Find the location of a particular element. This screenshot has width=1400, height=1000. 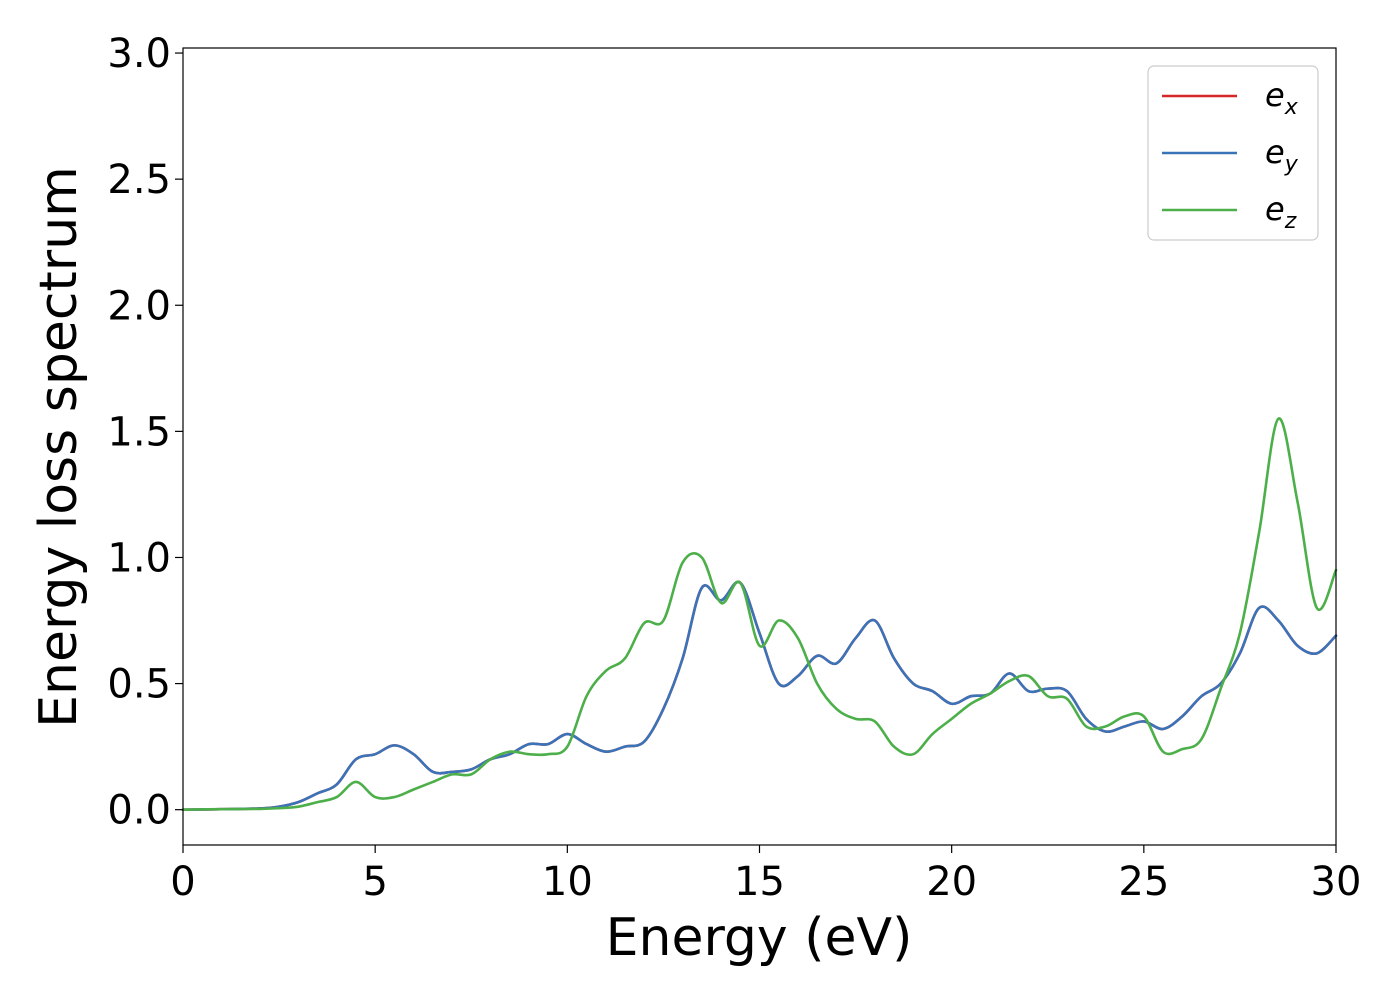

x-tick-label: 0 is located at coordinates (182, 882).